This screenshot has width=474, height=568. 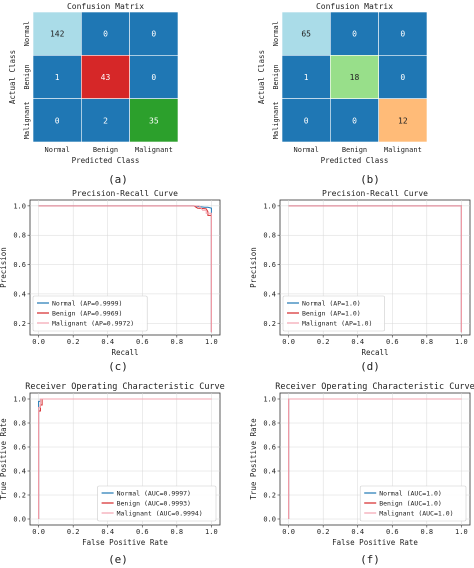 I want to click on cell-value: 18, so click(x=355, y=77).